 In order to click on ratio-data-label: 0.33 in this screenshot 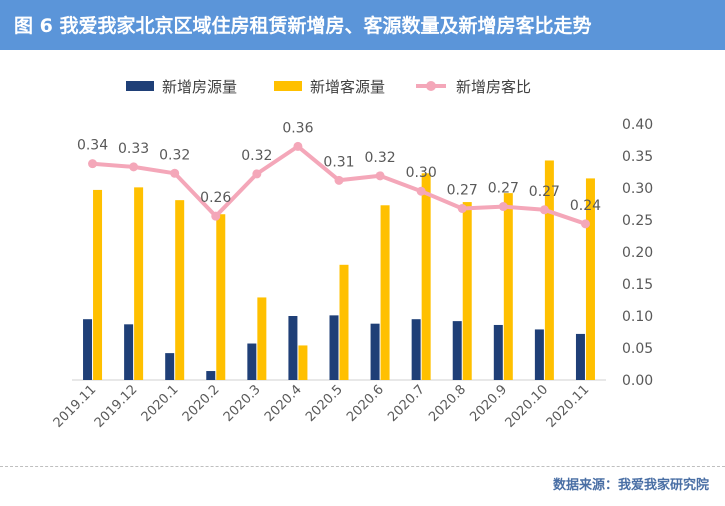, I will do `click(133, 149)`.